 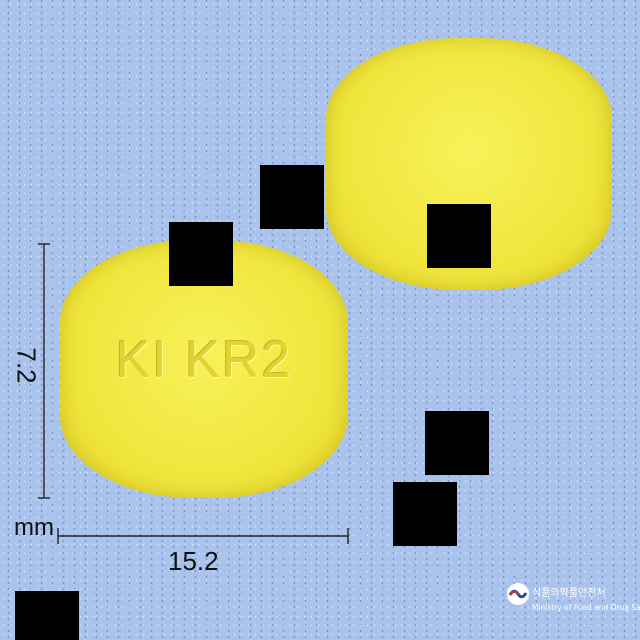 I want to click on unit-label: mm, so click(x=34, y=527).